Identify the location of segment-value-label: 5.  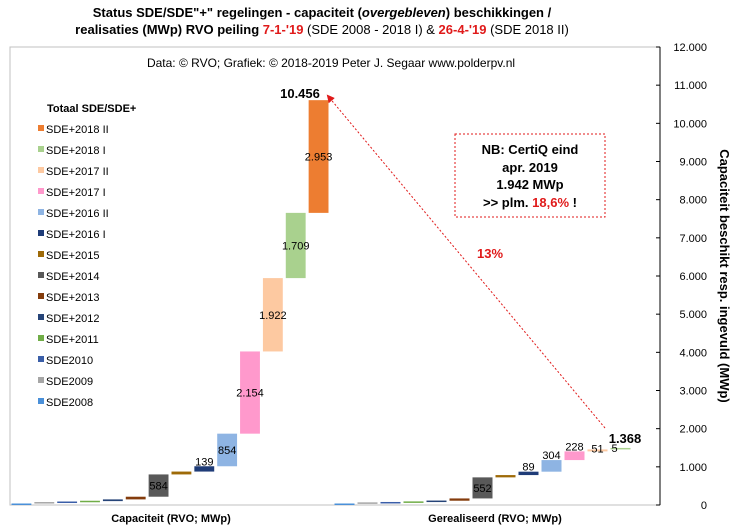
(614, 449).